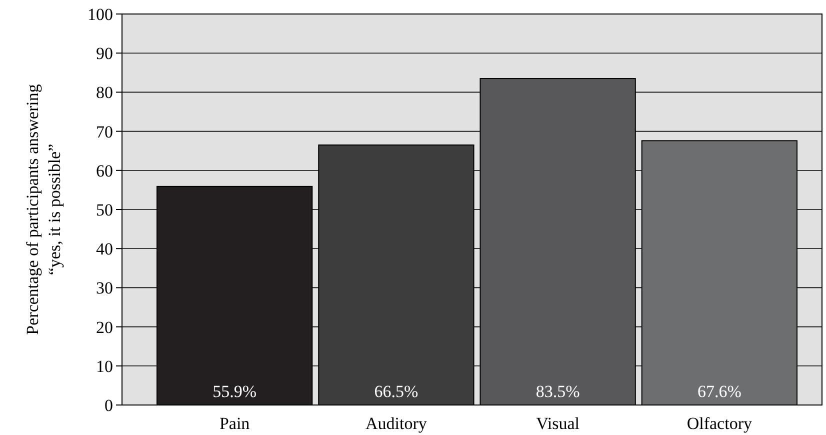 The width and height of the screenshot is (826, 435). What do you see at coordinates (104, 54) in the screenshot?
I see `y-tick-label: 90` at bounding box center [104, 54].